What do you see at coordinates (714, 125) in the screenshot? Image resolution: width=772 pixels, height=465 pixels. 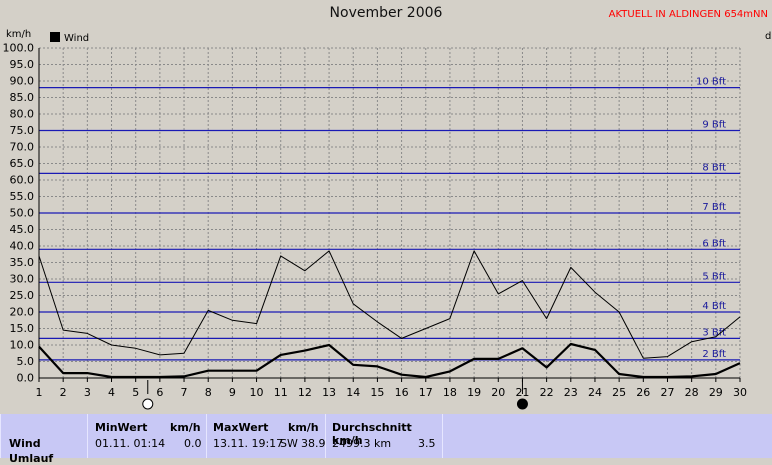 I see `beaufort-label: 9 Bft` at bounding box center [714, 125].